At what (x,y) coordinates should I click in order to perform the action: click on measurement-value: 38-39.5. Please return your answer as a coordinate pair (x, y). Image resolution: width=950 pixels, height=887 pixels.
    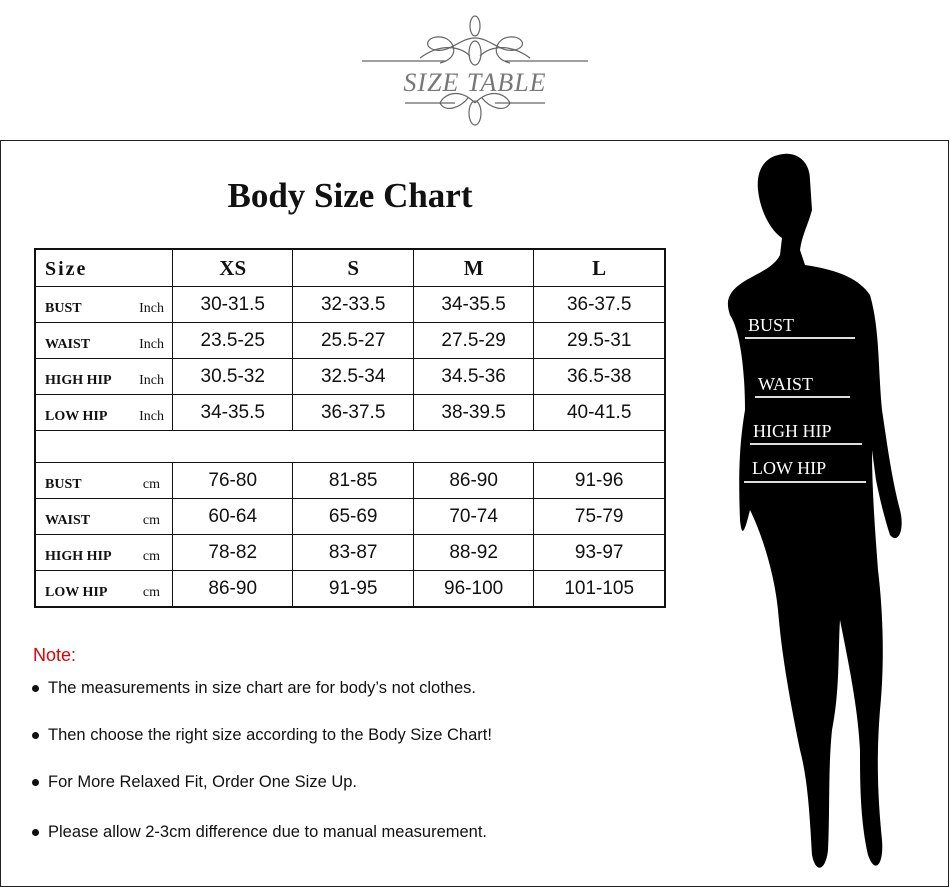
    Looking at the image, I should click on (473, 412).